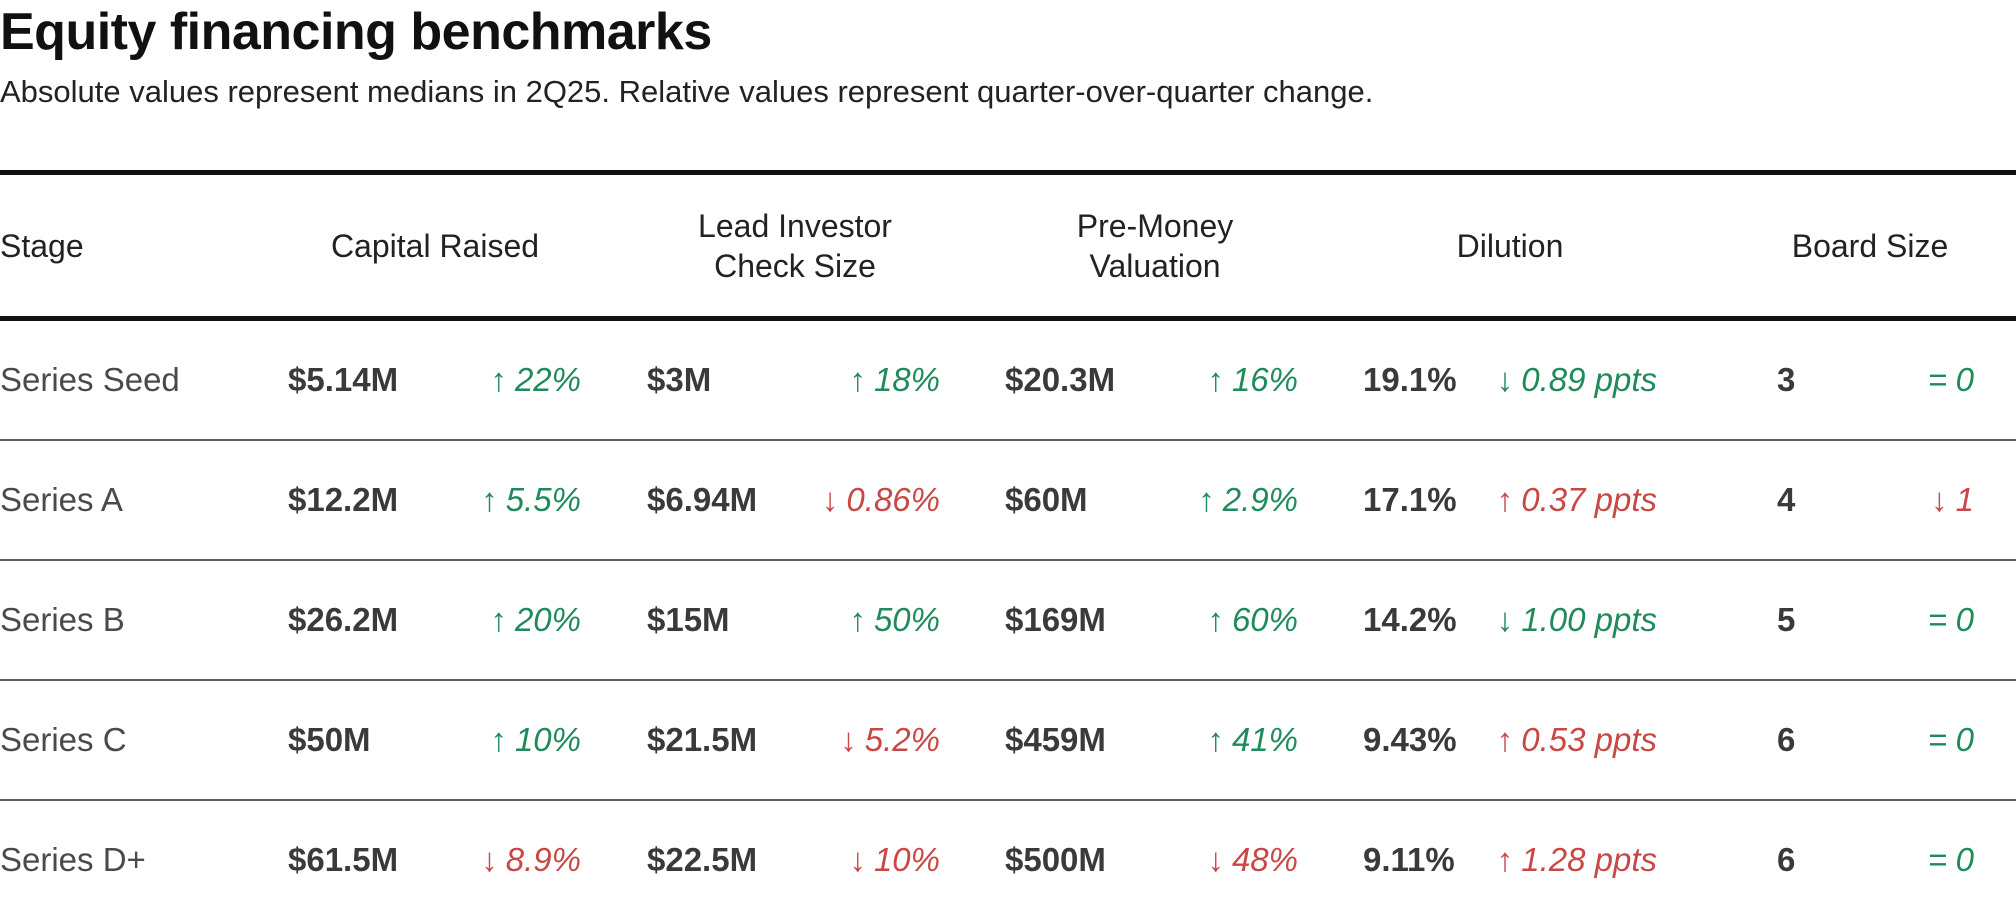 This screenshot has height=919, width=2016. I want to click on change-value: 20%, so click(547, 619).